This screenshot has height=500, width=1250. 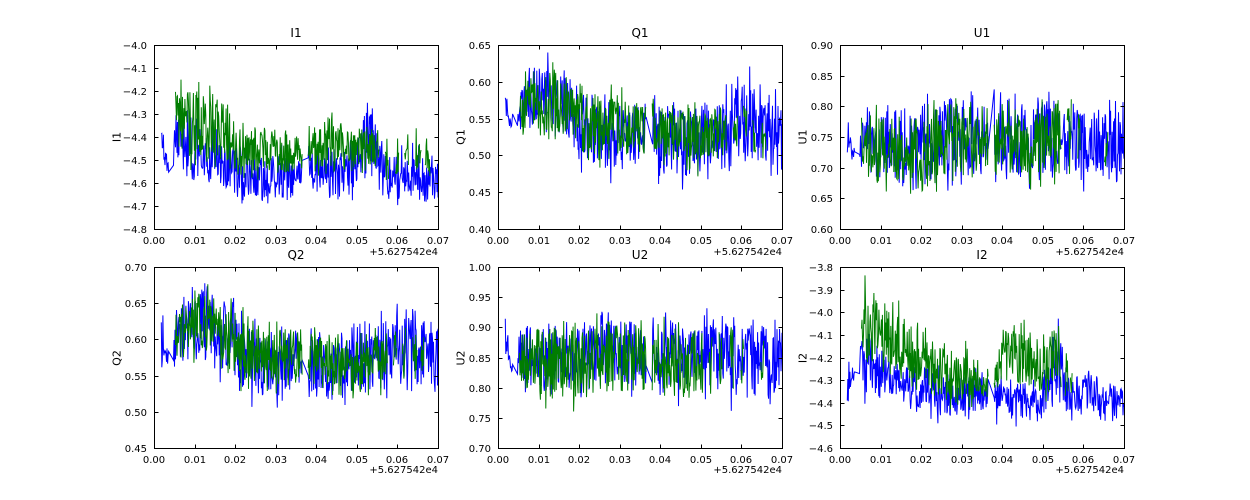 I want to click on y-tick-label: 0.75, so click(x=822, y=138).